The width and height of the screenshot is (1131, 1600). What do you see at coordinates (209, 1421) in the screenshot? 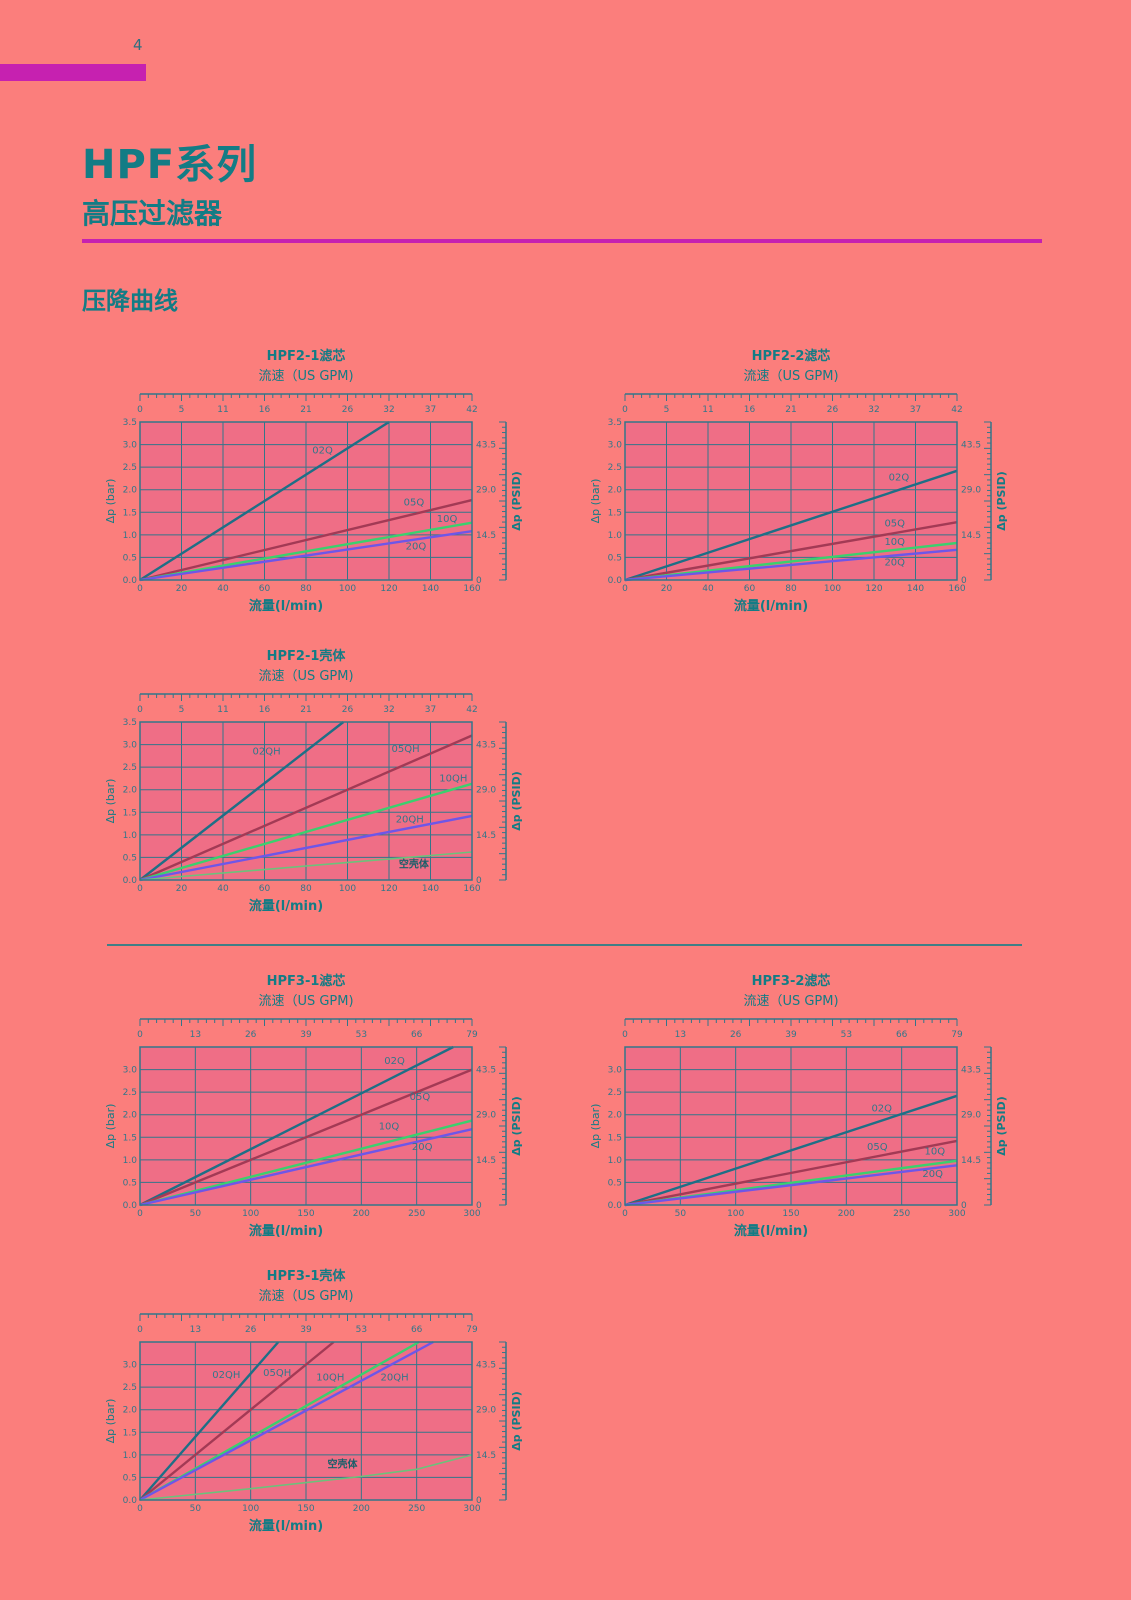
I see `series-line-02QH` at bounding box center [209, 1421].